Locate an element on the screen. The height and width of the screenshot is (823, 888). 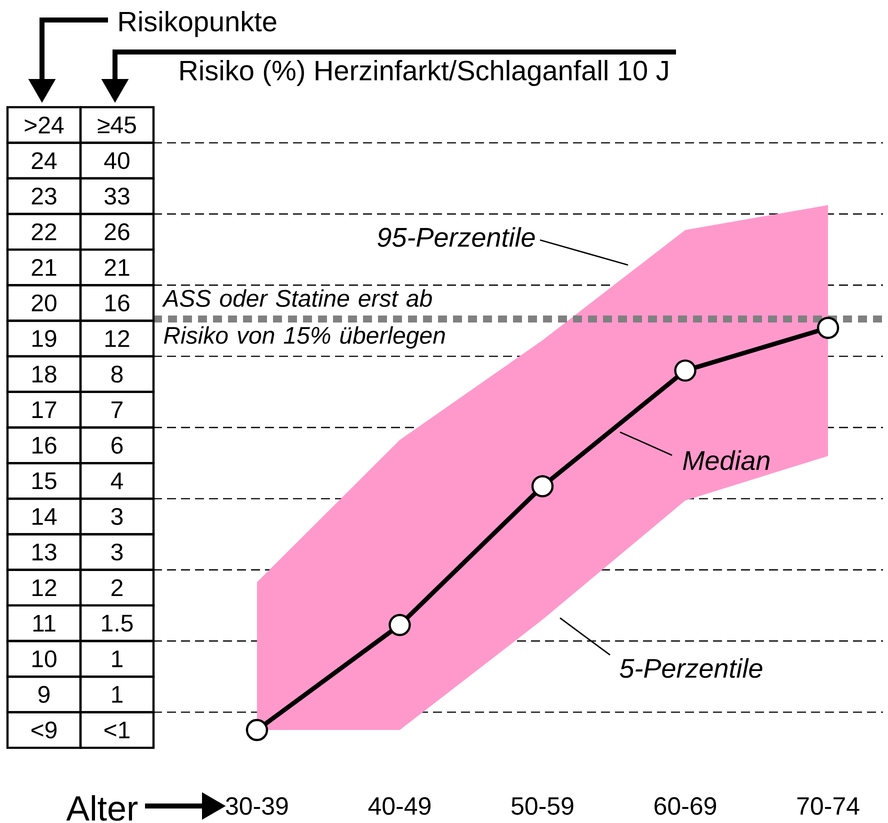
text: 7 is located at coordinates (117, 409).